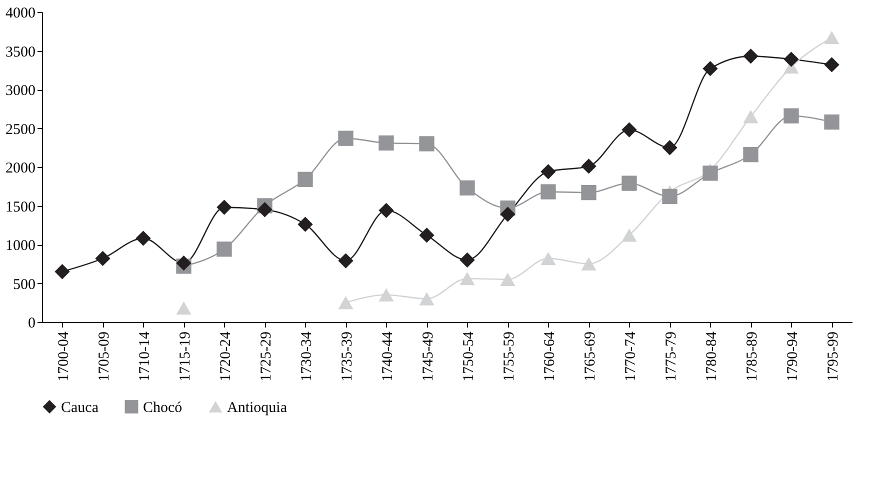  Describe the element at coordinates (21, 91) in the screenshot. I see `y-tick-label: 3000` at that location.